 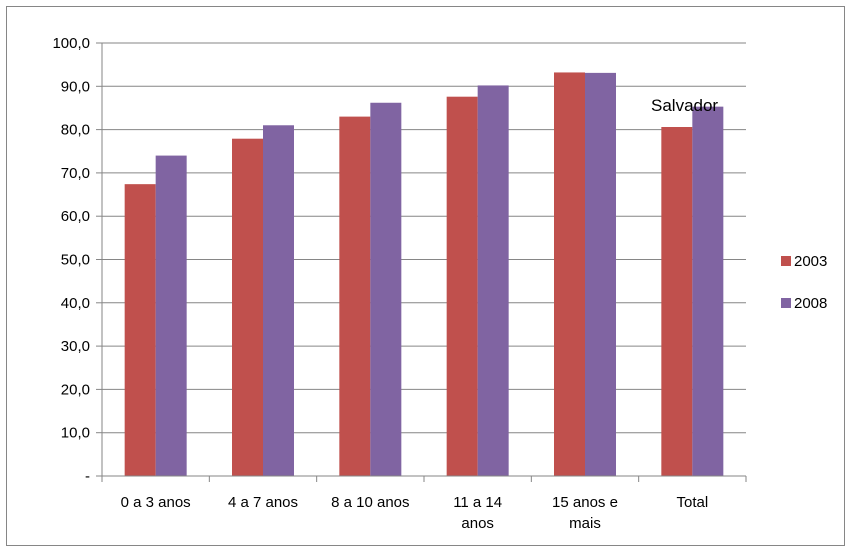 I want to click on x-tick-label: Total, so click(x=692, y=502).